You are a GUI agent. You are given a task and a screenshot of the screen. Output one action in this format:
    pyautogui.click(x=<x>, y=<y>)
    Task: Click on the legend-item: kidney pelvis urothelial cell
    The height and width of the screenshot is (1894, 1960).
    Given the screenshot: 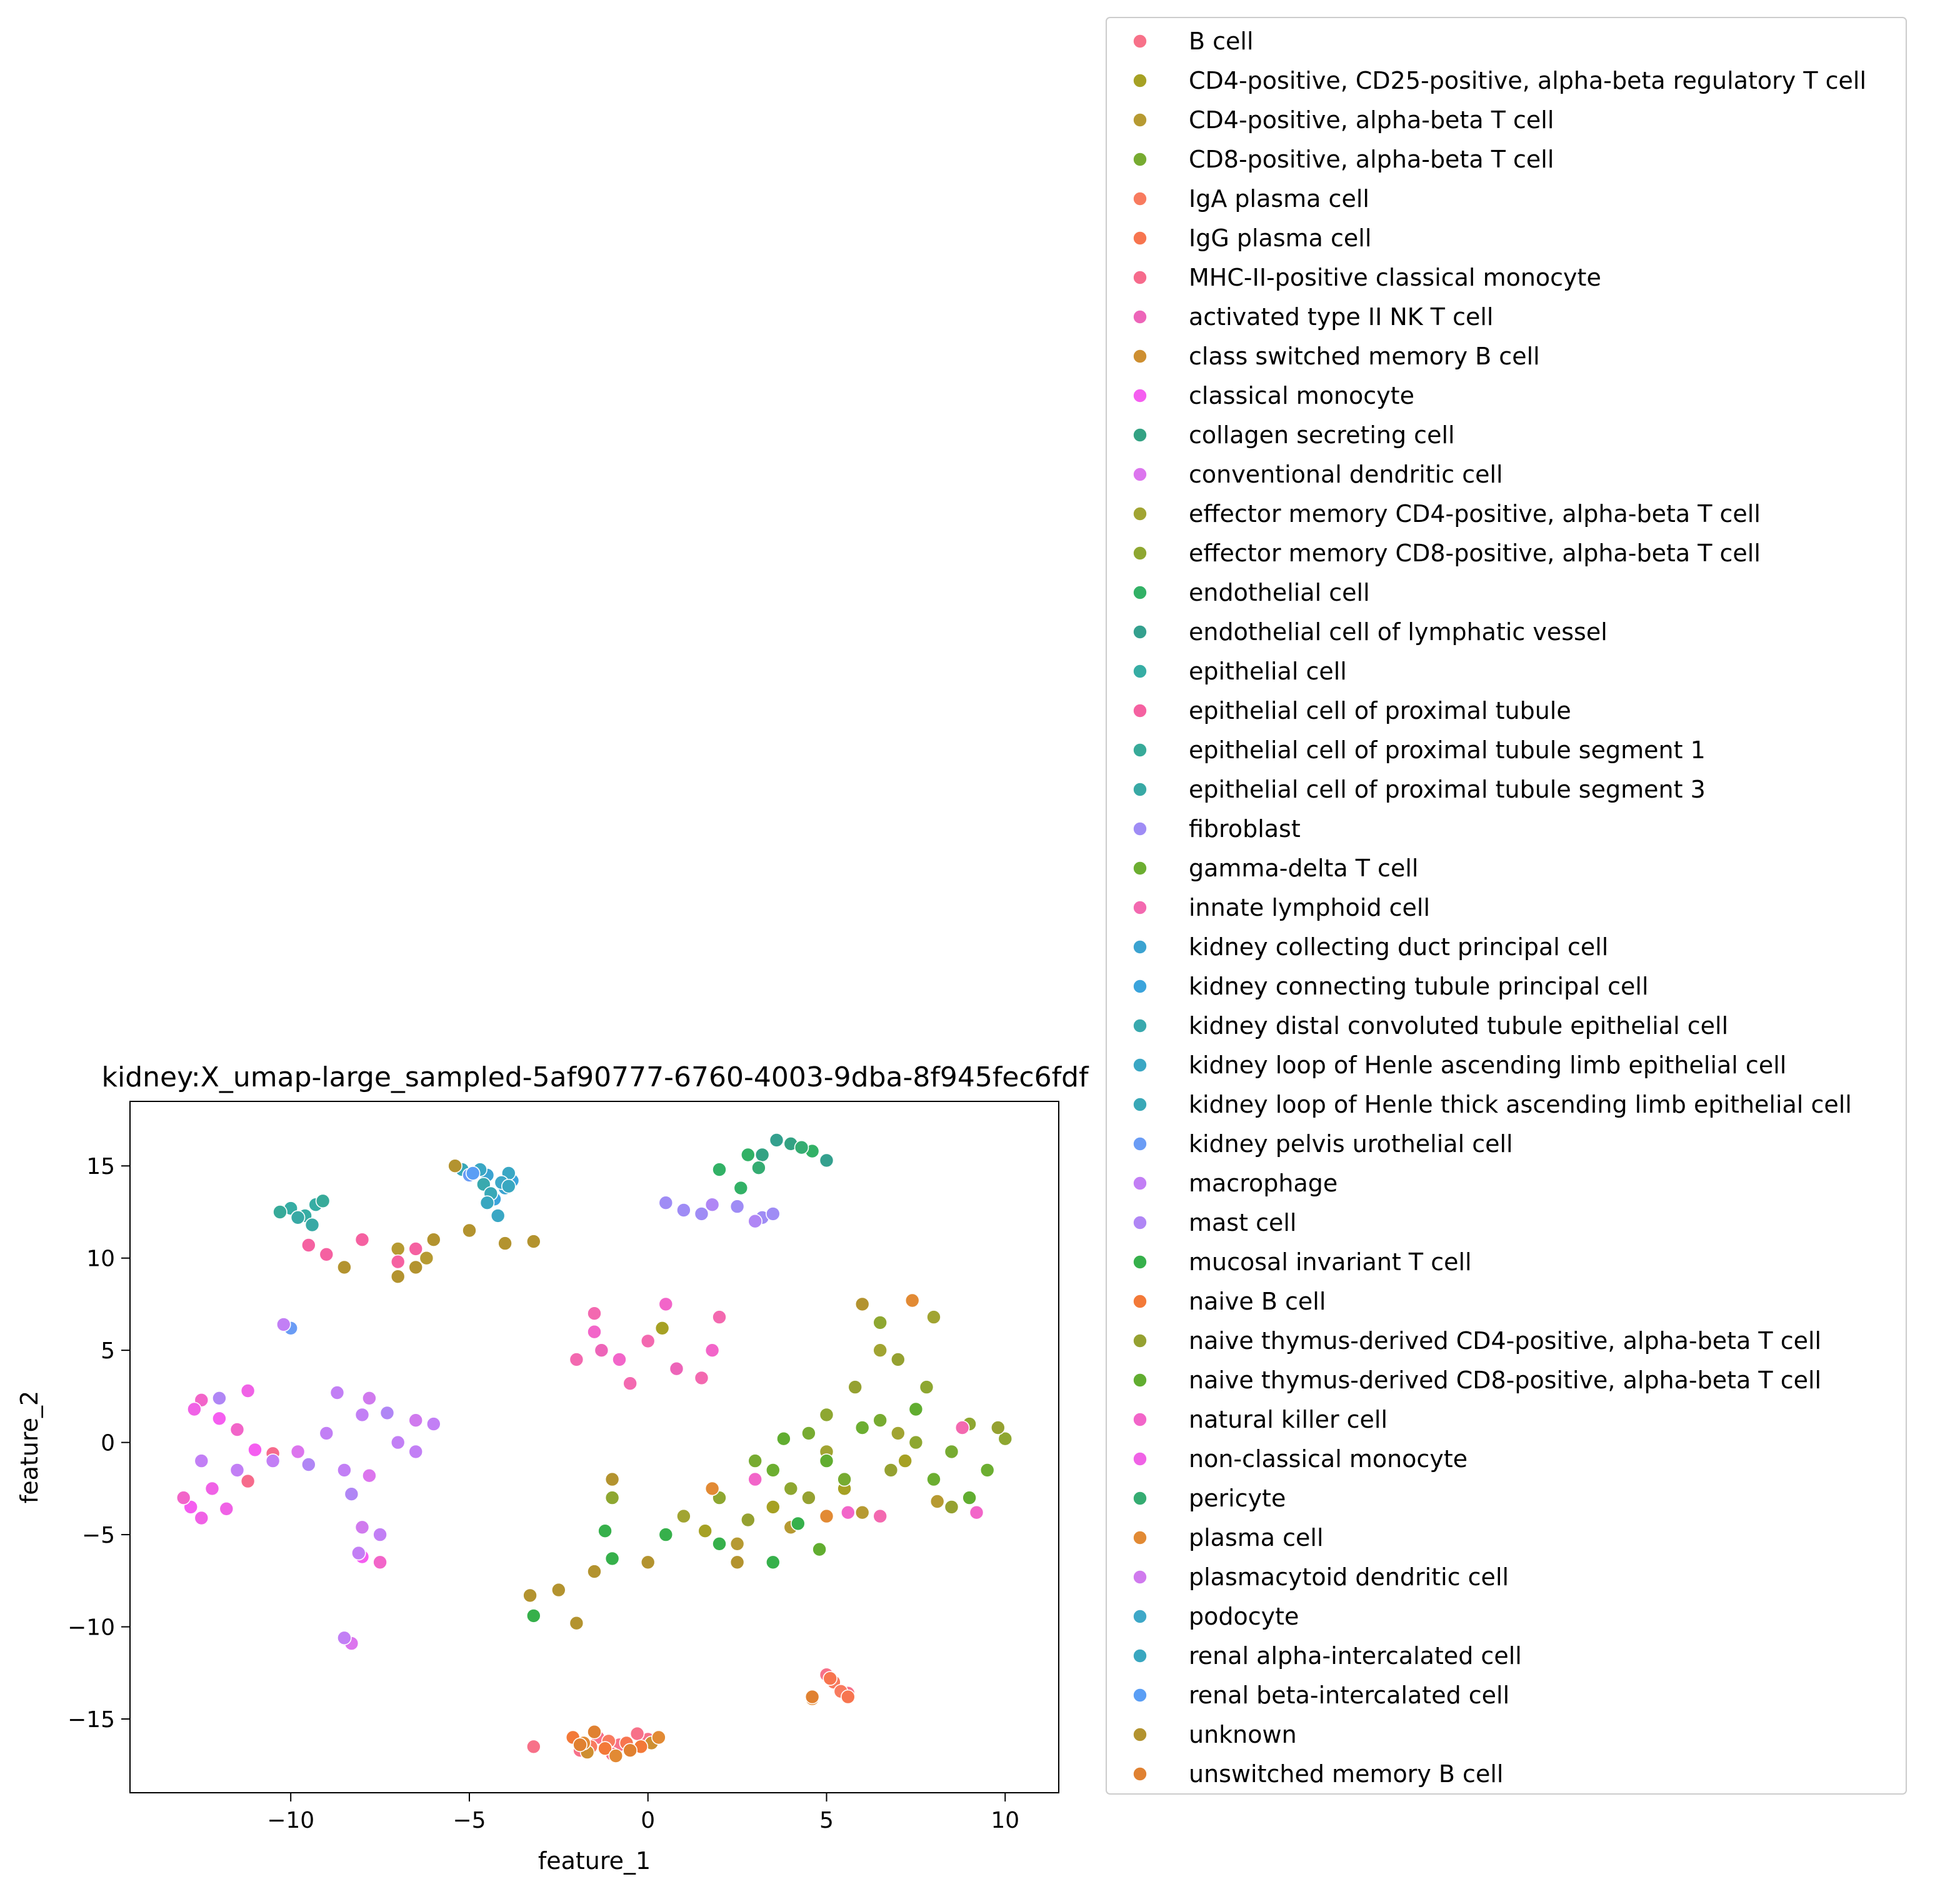 What is the action you would take?
    pyautogui.click(x=1322, y=1144)
    